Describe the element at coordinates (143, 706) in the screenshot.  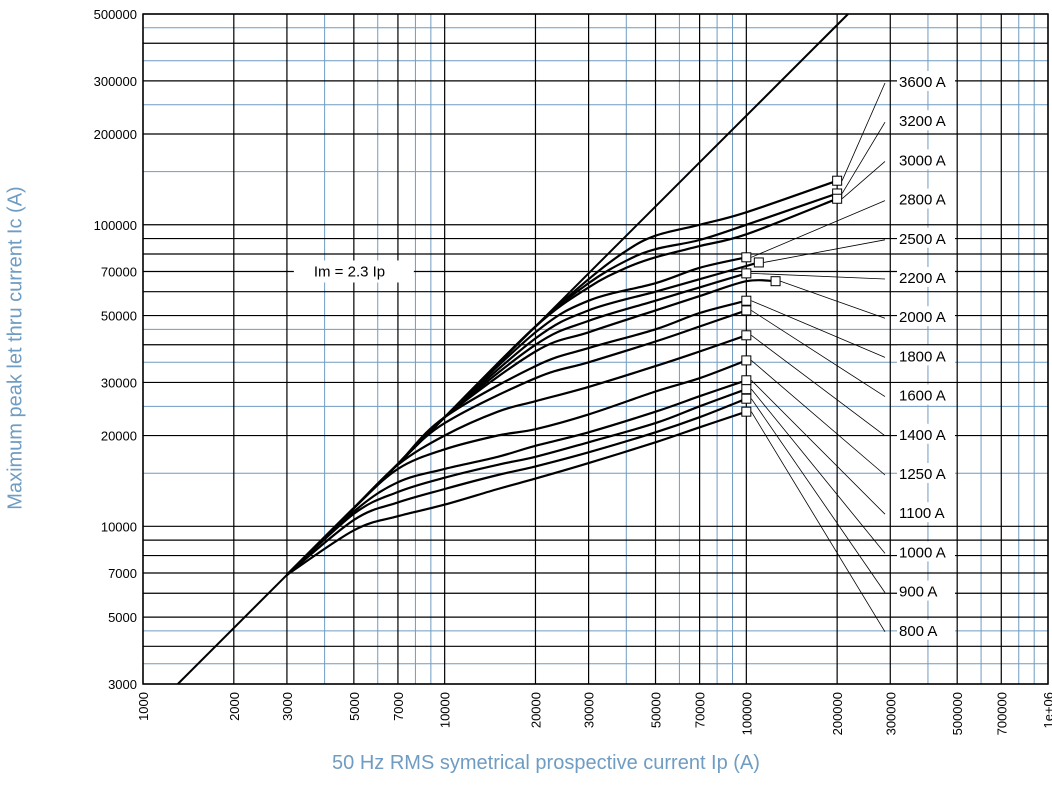
I see `x-tick-label: 1000` at that location.